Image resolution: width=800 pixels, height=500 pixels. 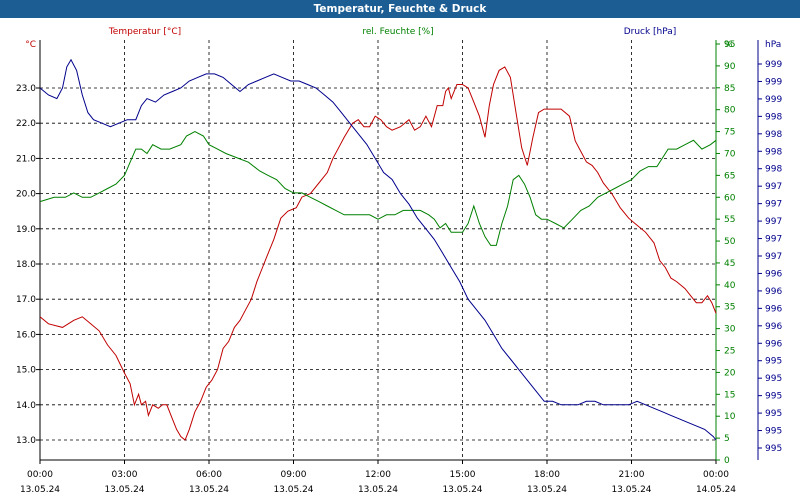 What do you see at coordinates (730, 198) in the screenshot?
I see `humidity-tick-label: 60` at bounding box center [730, 198].